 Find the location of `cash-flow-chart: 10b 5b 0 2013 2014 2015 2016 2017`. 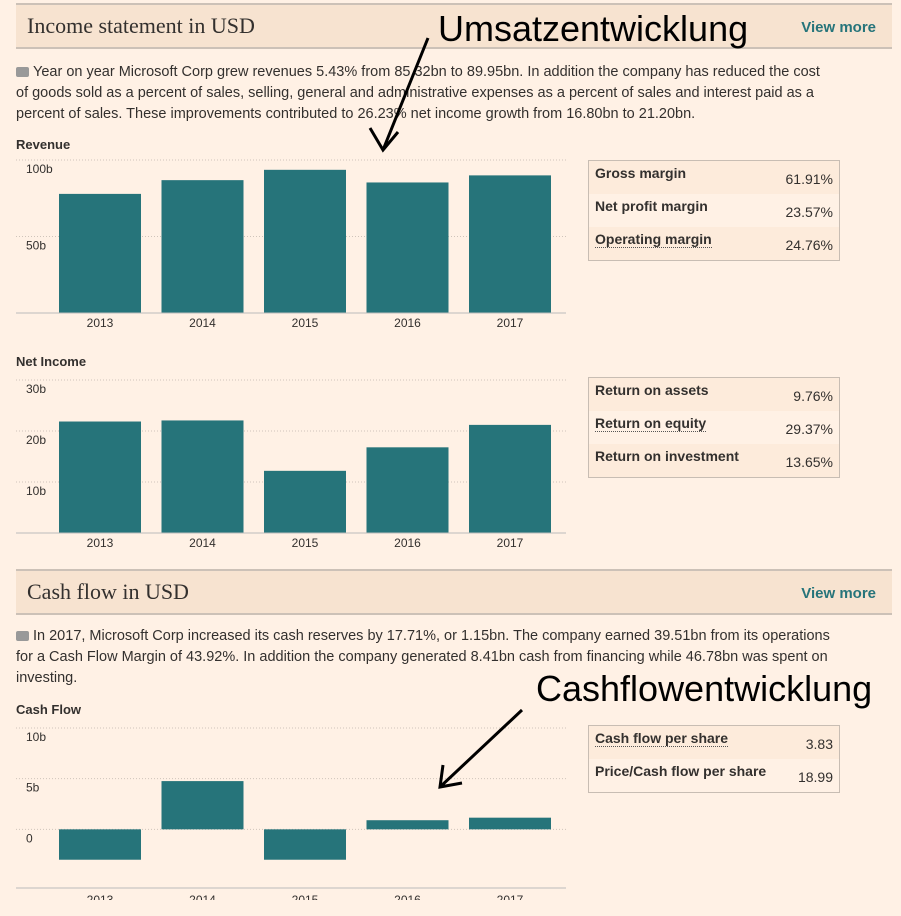

cash-flow-chart: 10b 5b 0 2013 2014 2015 2016 2017 is located at coordinates (291, 813).